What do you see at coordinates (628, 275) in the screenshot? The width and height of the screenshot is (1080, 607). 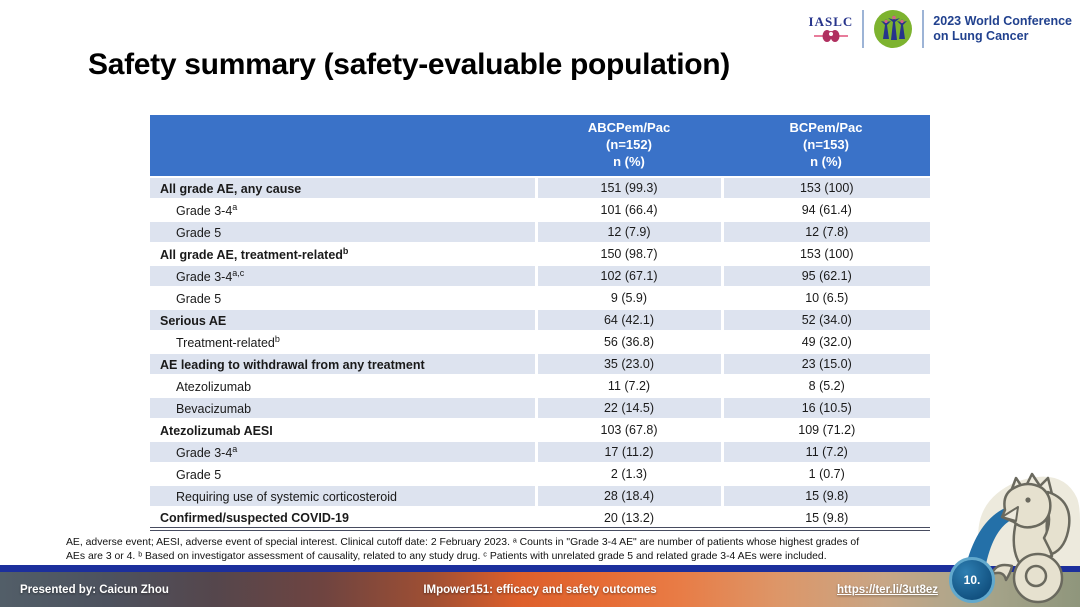 I see `row-value-col1: 102 (67.1)` at bounding box center [628, 275].